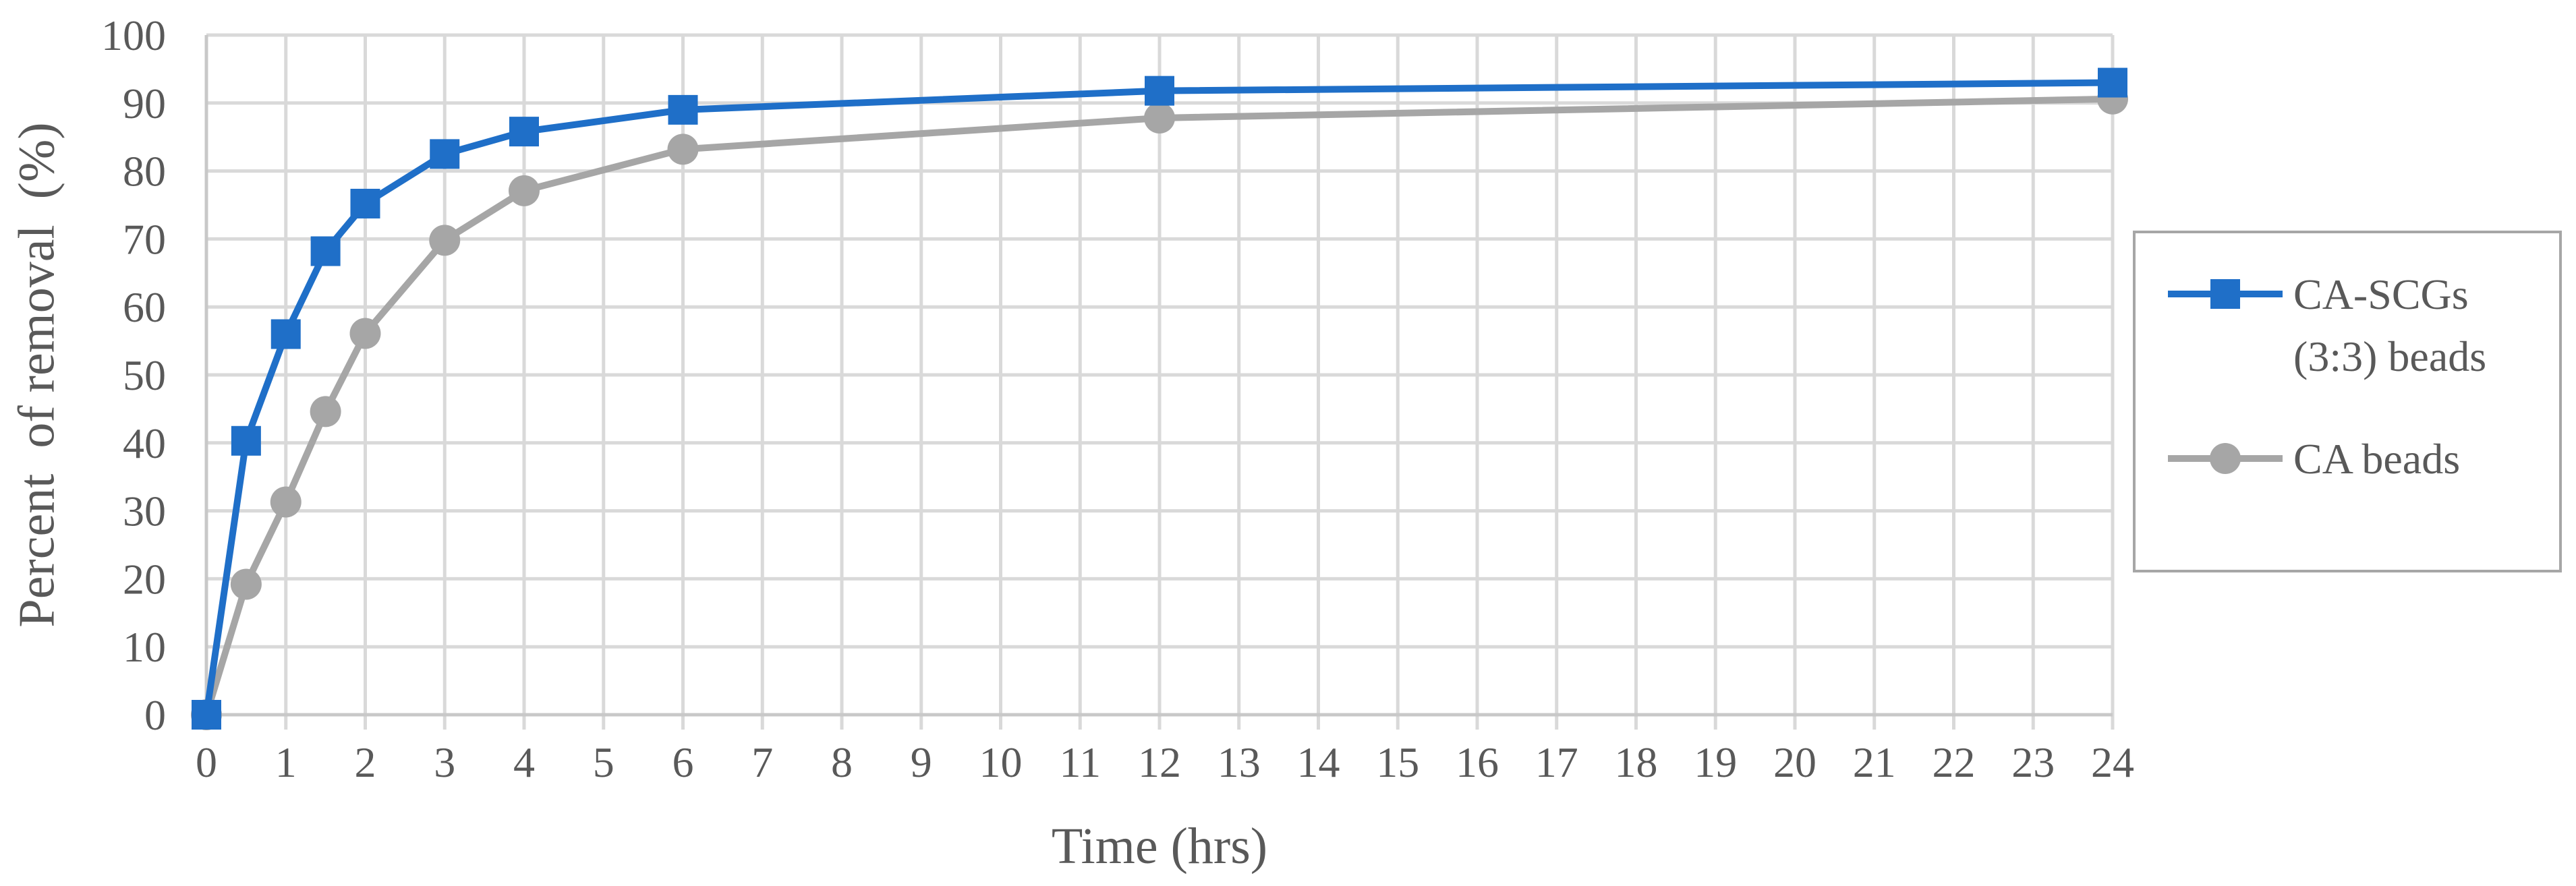  I want to click on legend-label: CA beads, so click(2376, 459).